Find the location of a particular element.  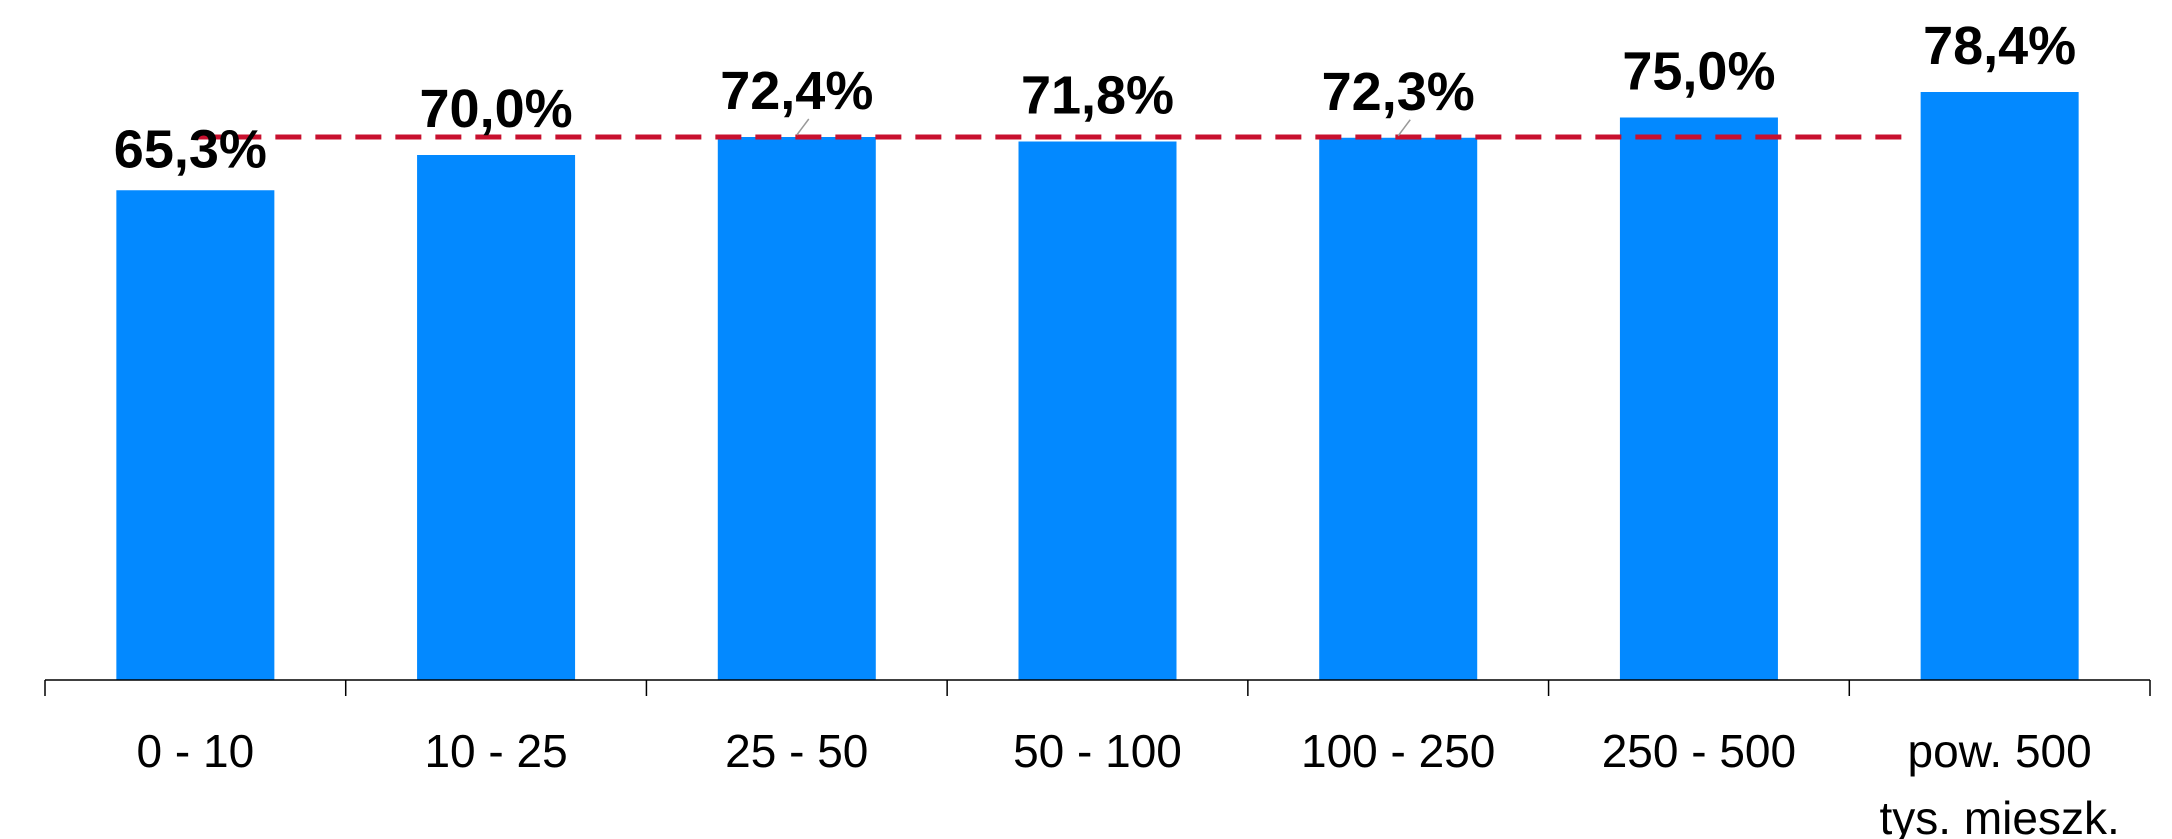

data-label-6: 78,4% is located at coordinates (1999, 46).